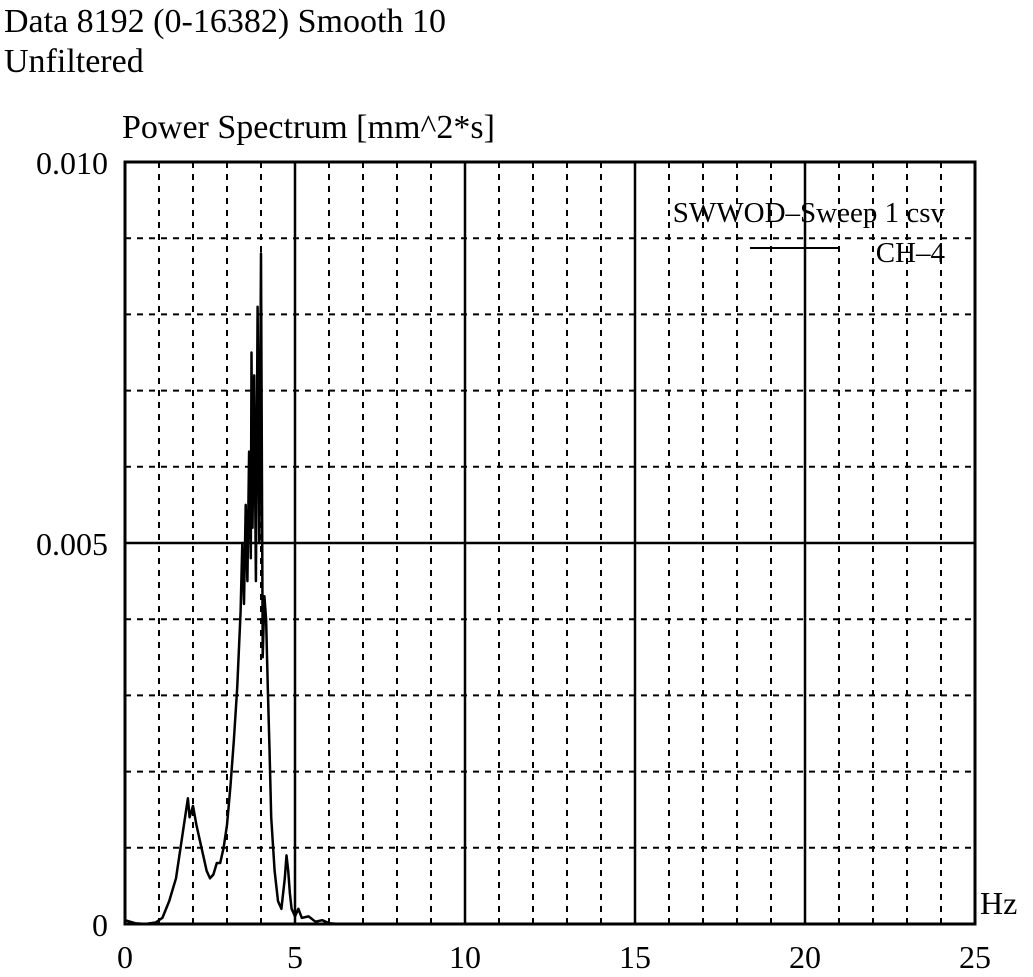 The width and height of the screenshot is (1033, 977). What do you see at coordinates (465, 957) in the screenshot?
I see `x-tick-label: 10` at bounding box center [465, 957].